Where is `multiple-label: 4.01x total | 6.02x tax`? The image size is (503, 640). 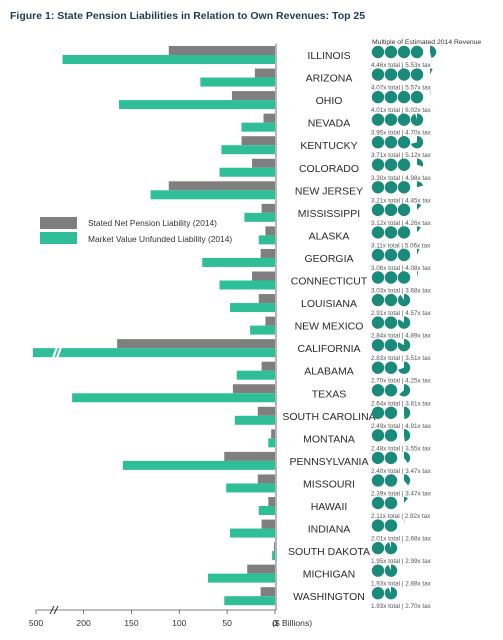 multiple-label: 4.01x total | 6.02x tax is located at coordinates (401, 110).